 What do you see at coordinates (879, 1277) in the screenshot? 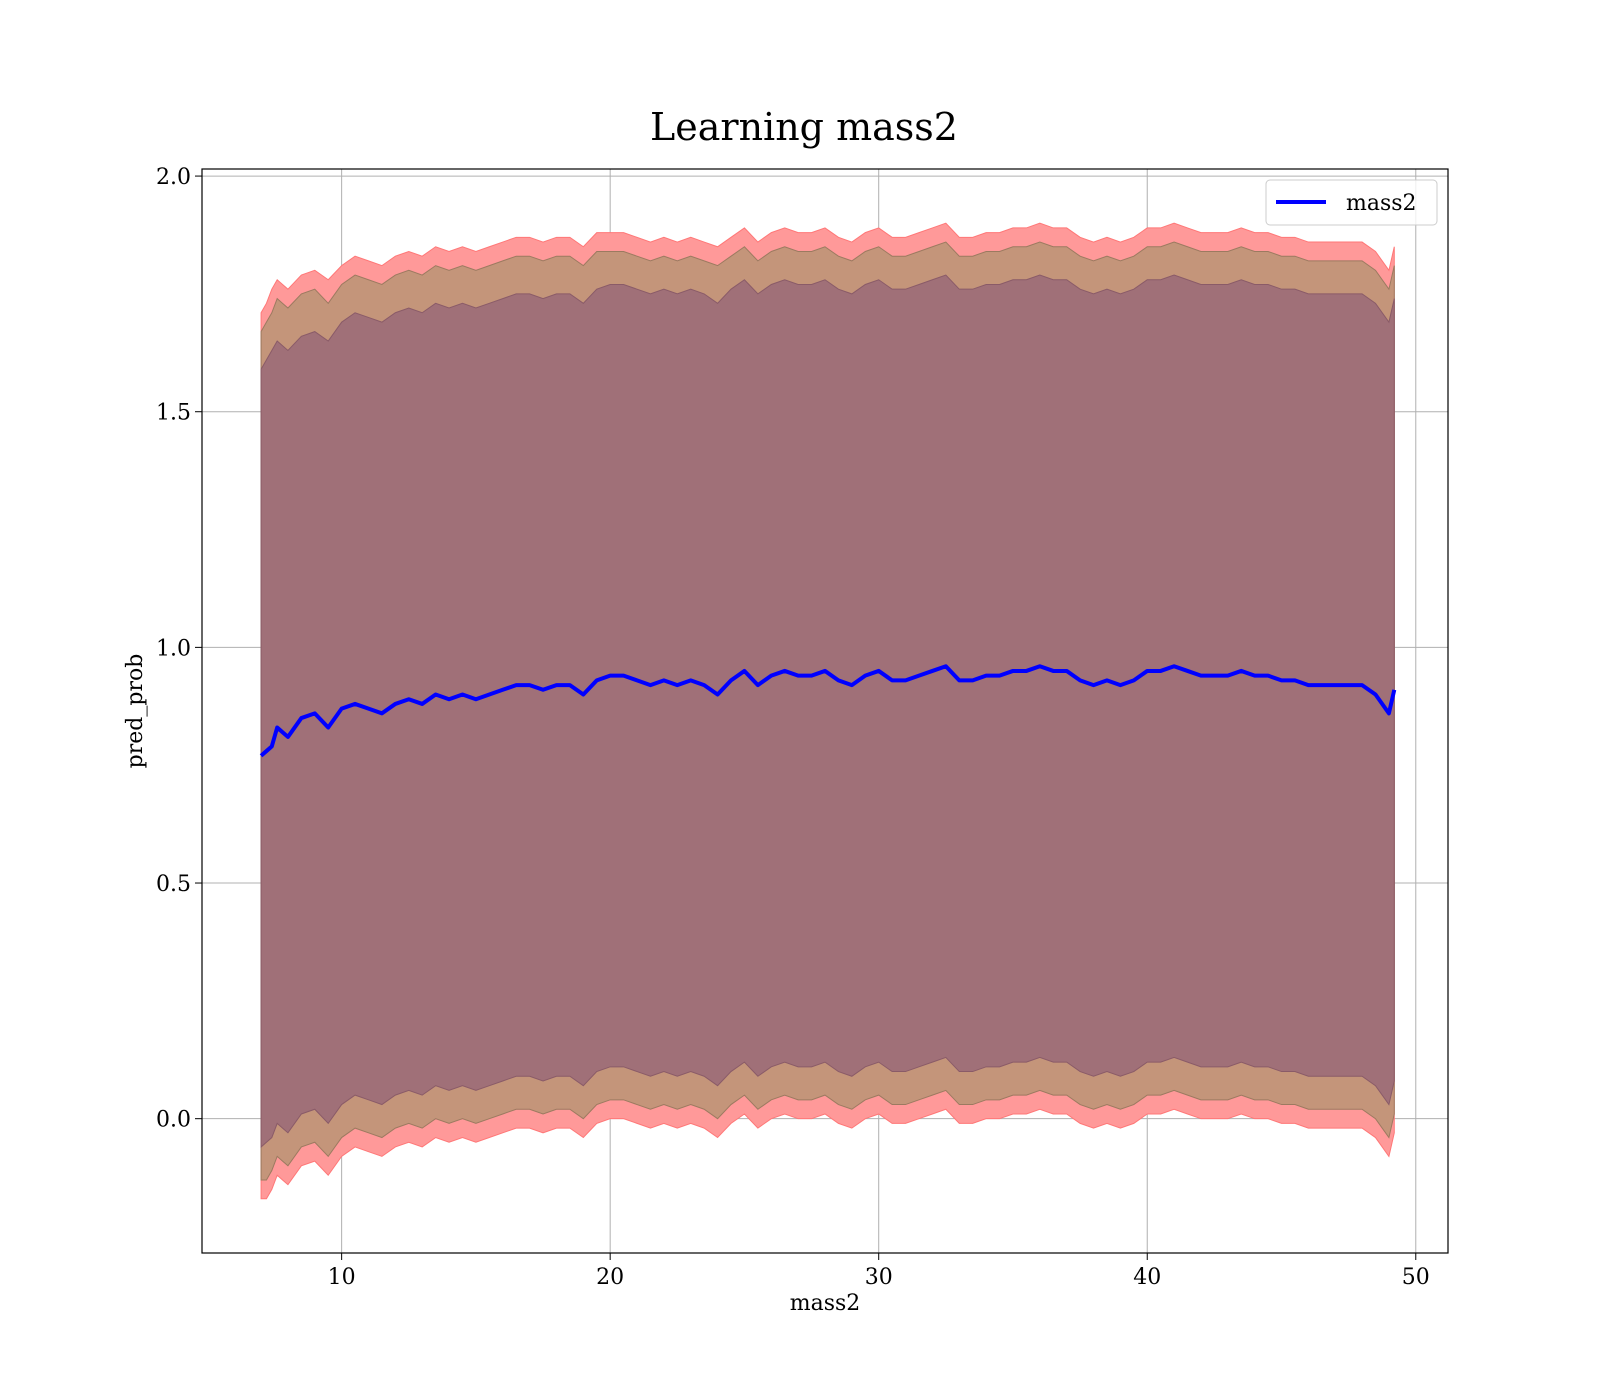
I see `x-tick-label: 30` at bounding box center [879, 1277].